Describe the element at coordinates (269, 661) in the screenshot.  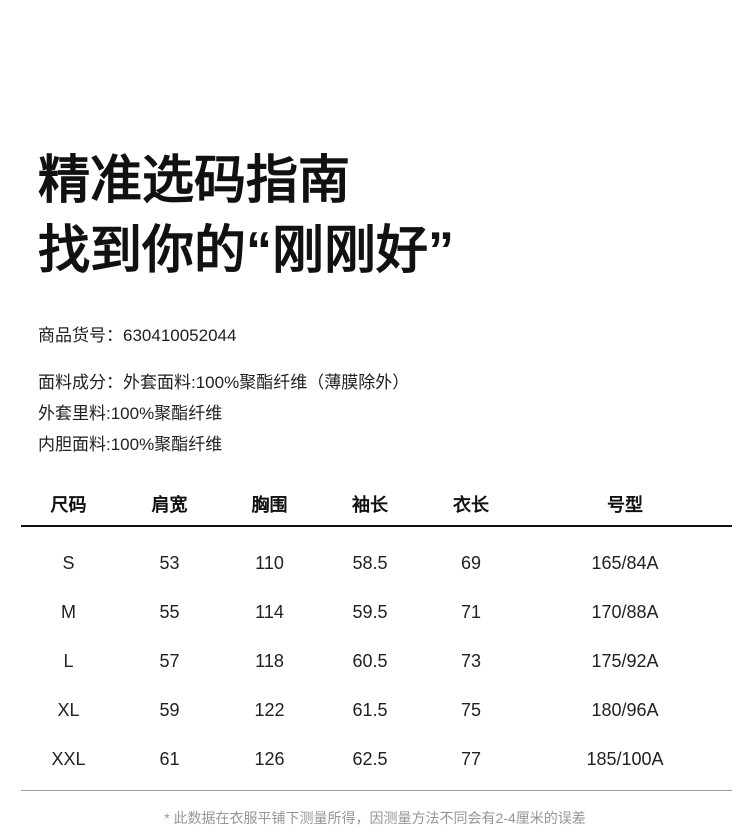
I see `cell-chest: 118` at that location.